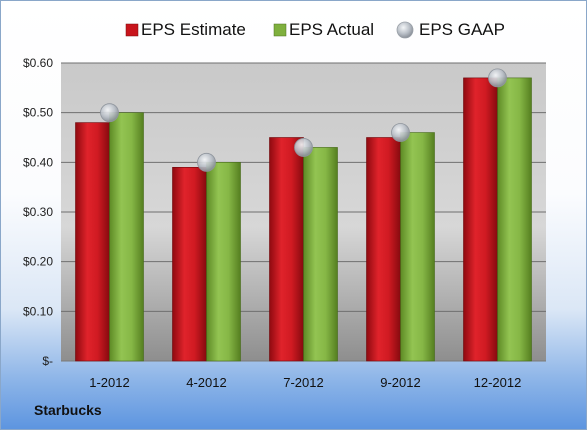 The height and width of the screenshot is (430, 587). Describe the element at coordinates (38, 162) in the screenshot. I see `y-tick-label: $0.40` at that location.